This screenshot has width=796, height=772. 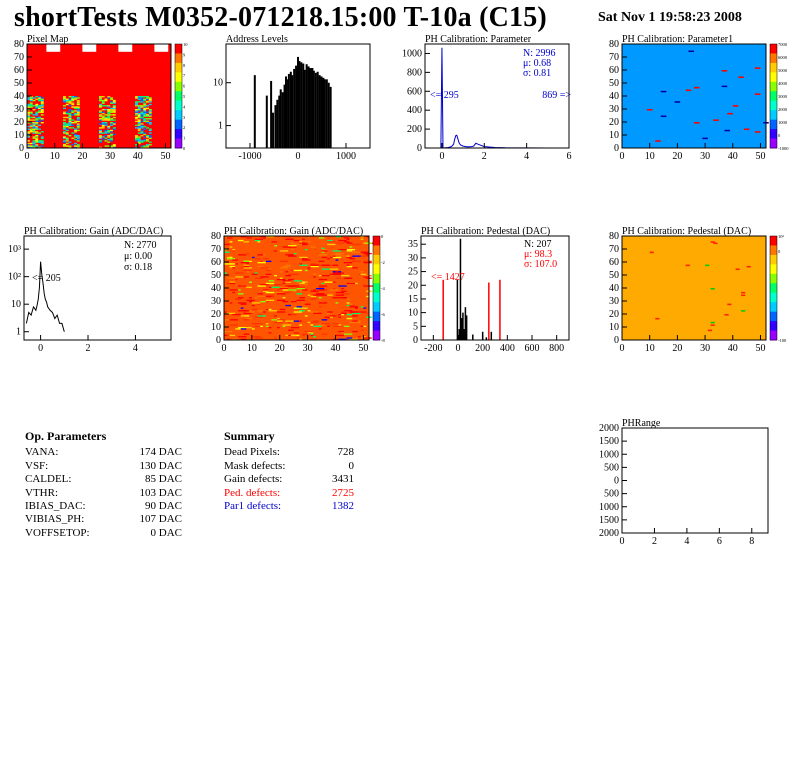 I want to click on pedestal-bar, so click(x=491, y=335).